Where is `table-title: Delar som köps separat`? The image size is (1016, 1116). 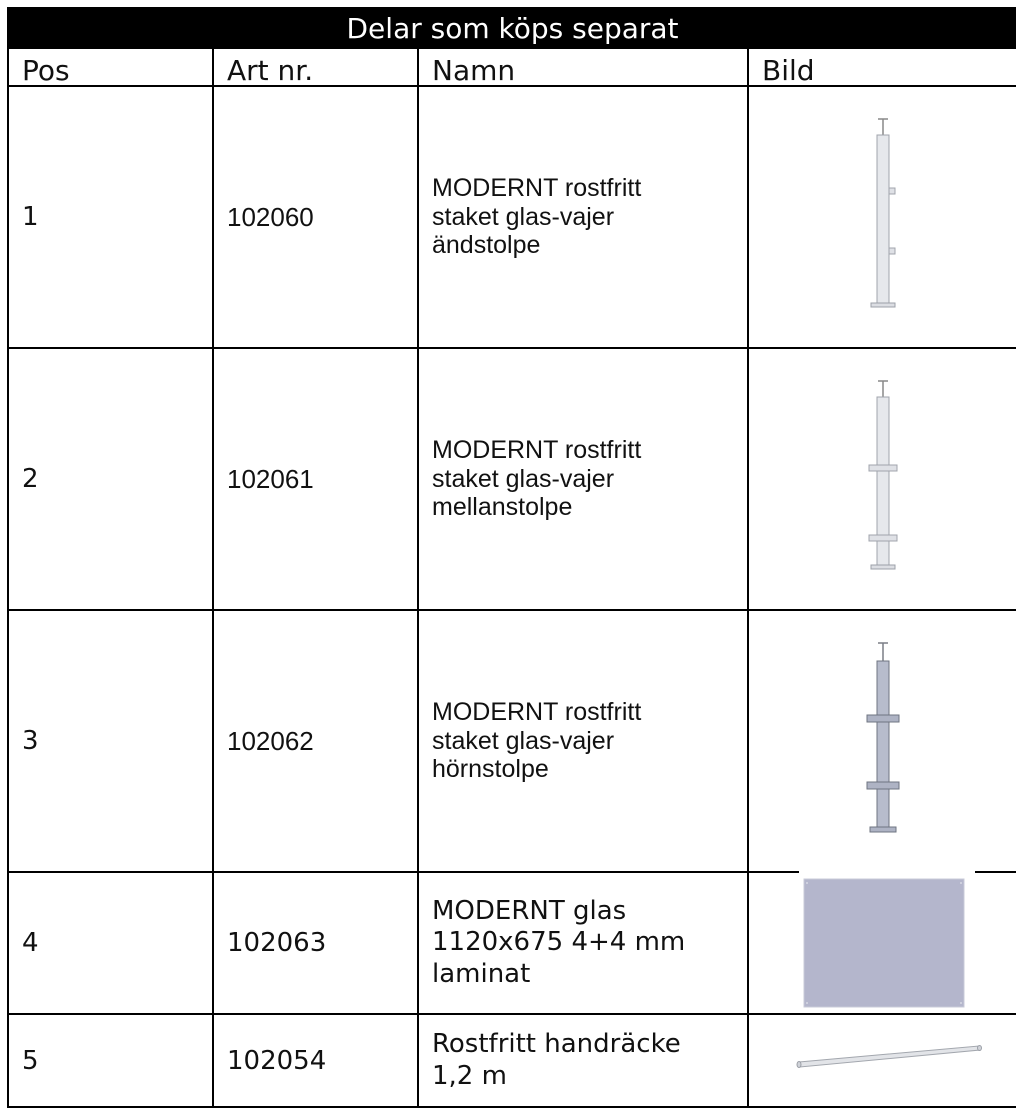 table-title: Delar som köps separat is located at coordinates (511, 28).